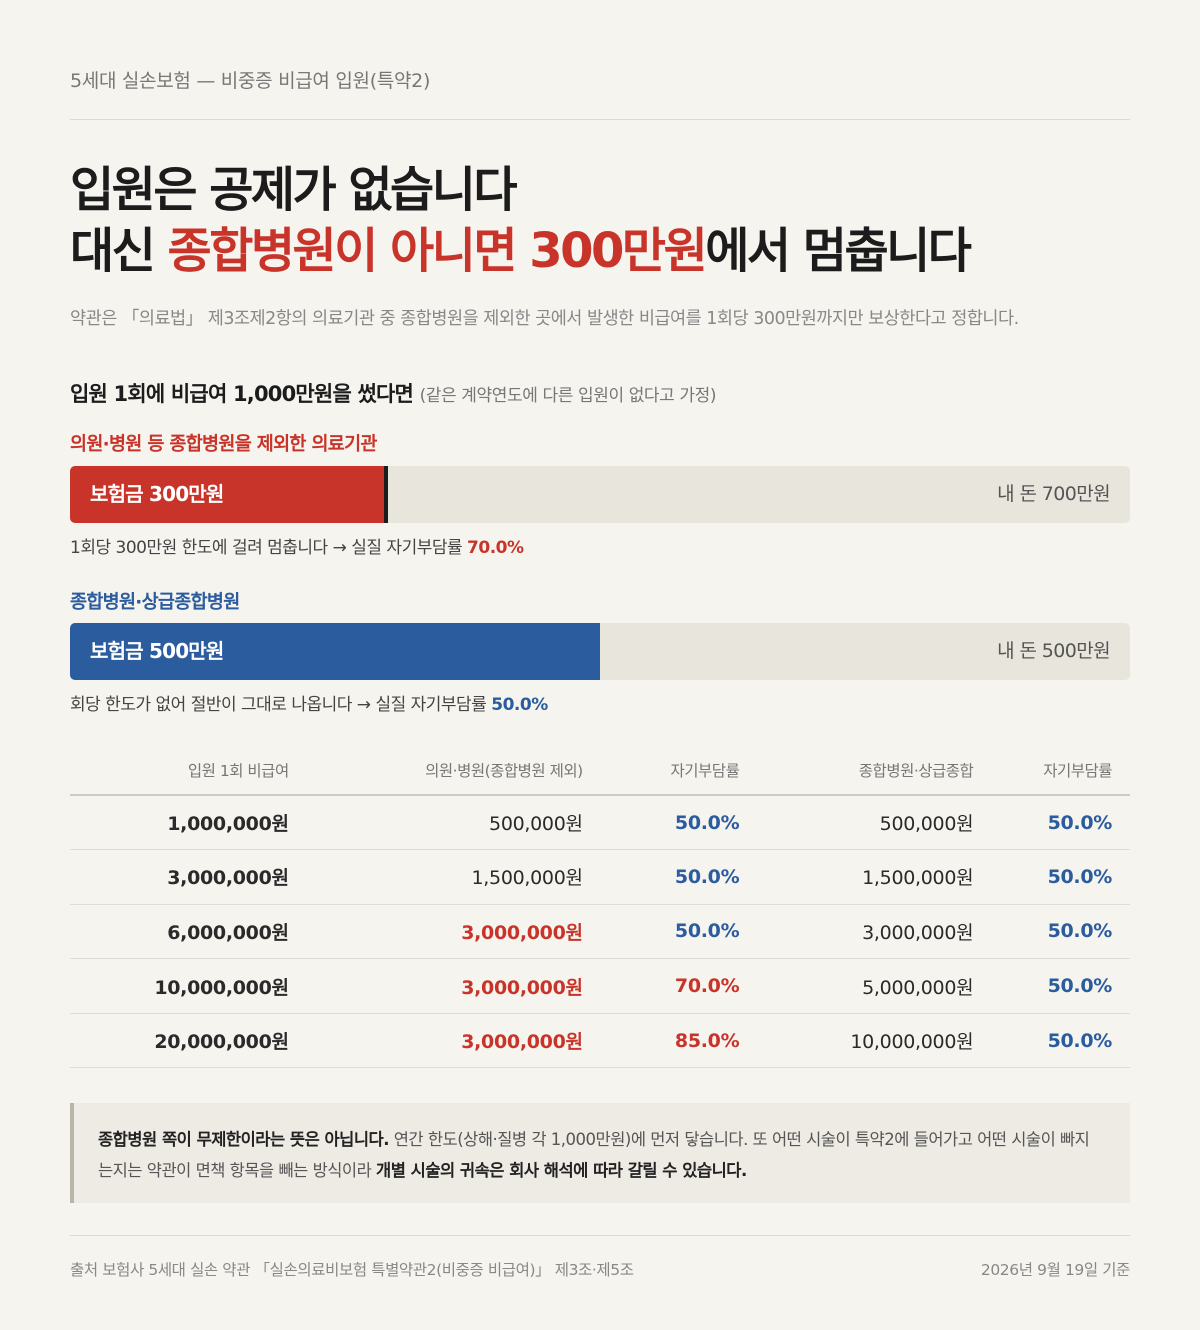  Describe the element at coordinates (435, 877) in the screenshot. I see `cell-clinic-payout: 1,500,000원` at that location.